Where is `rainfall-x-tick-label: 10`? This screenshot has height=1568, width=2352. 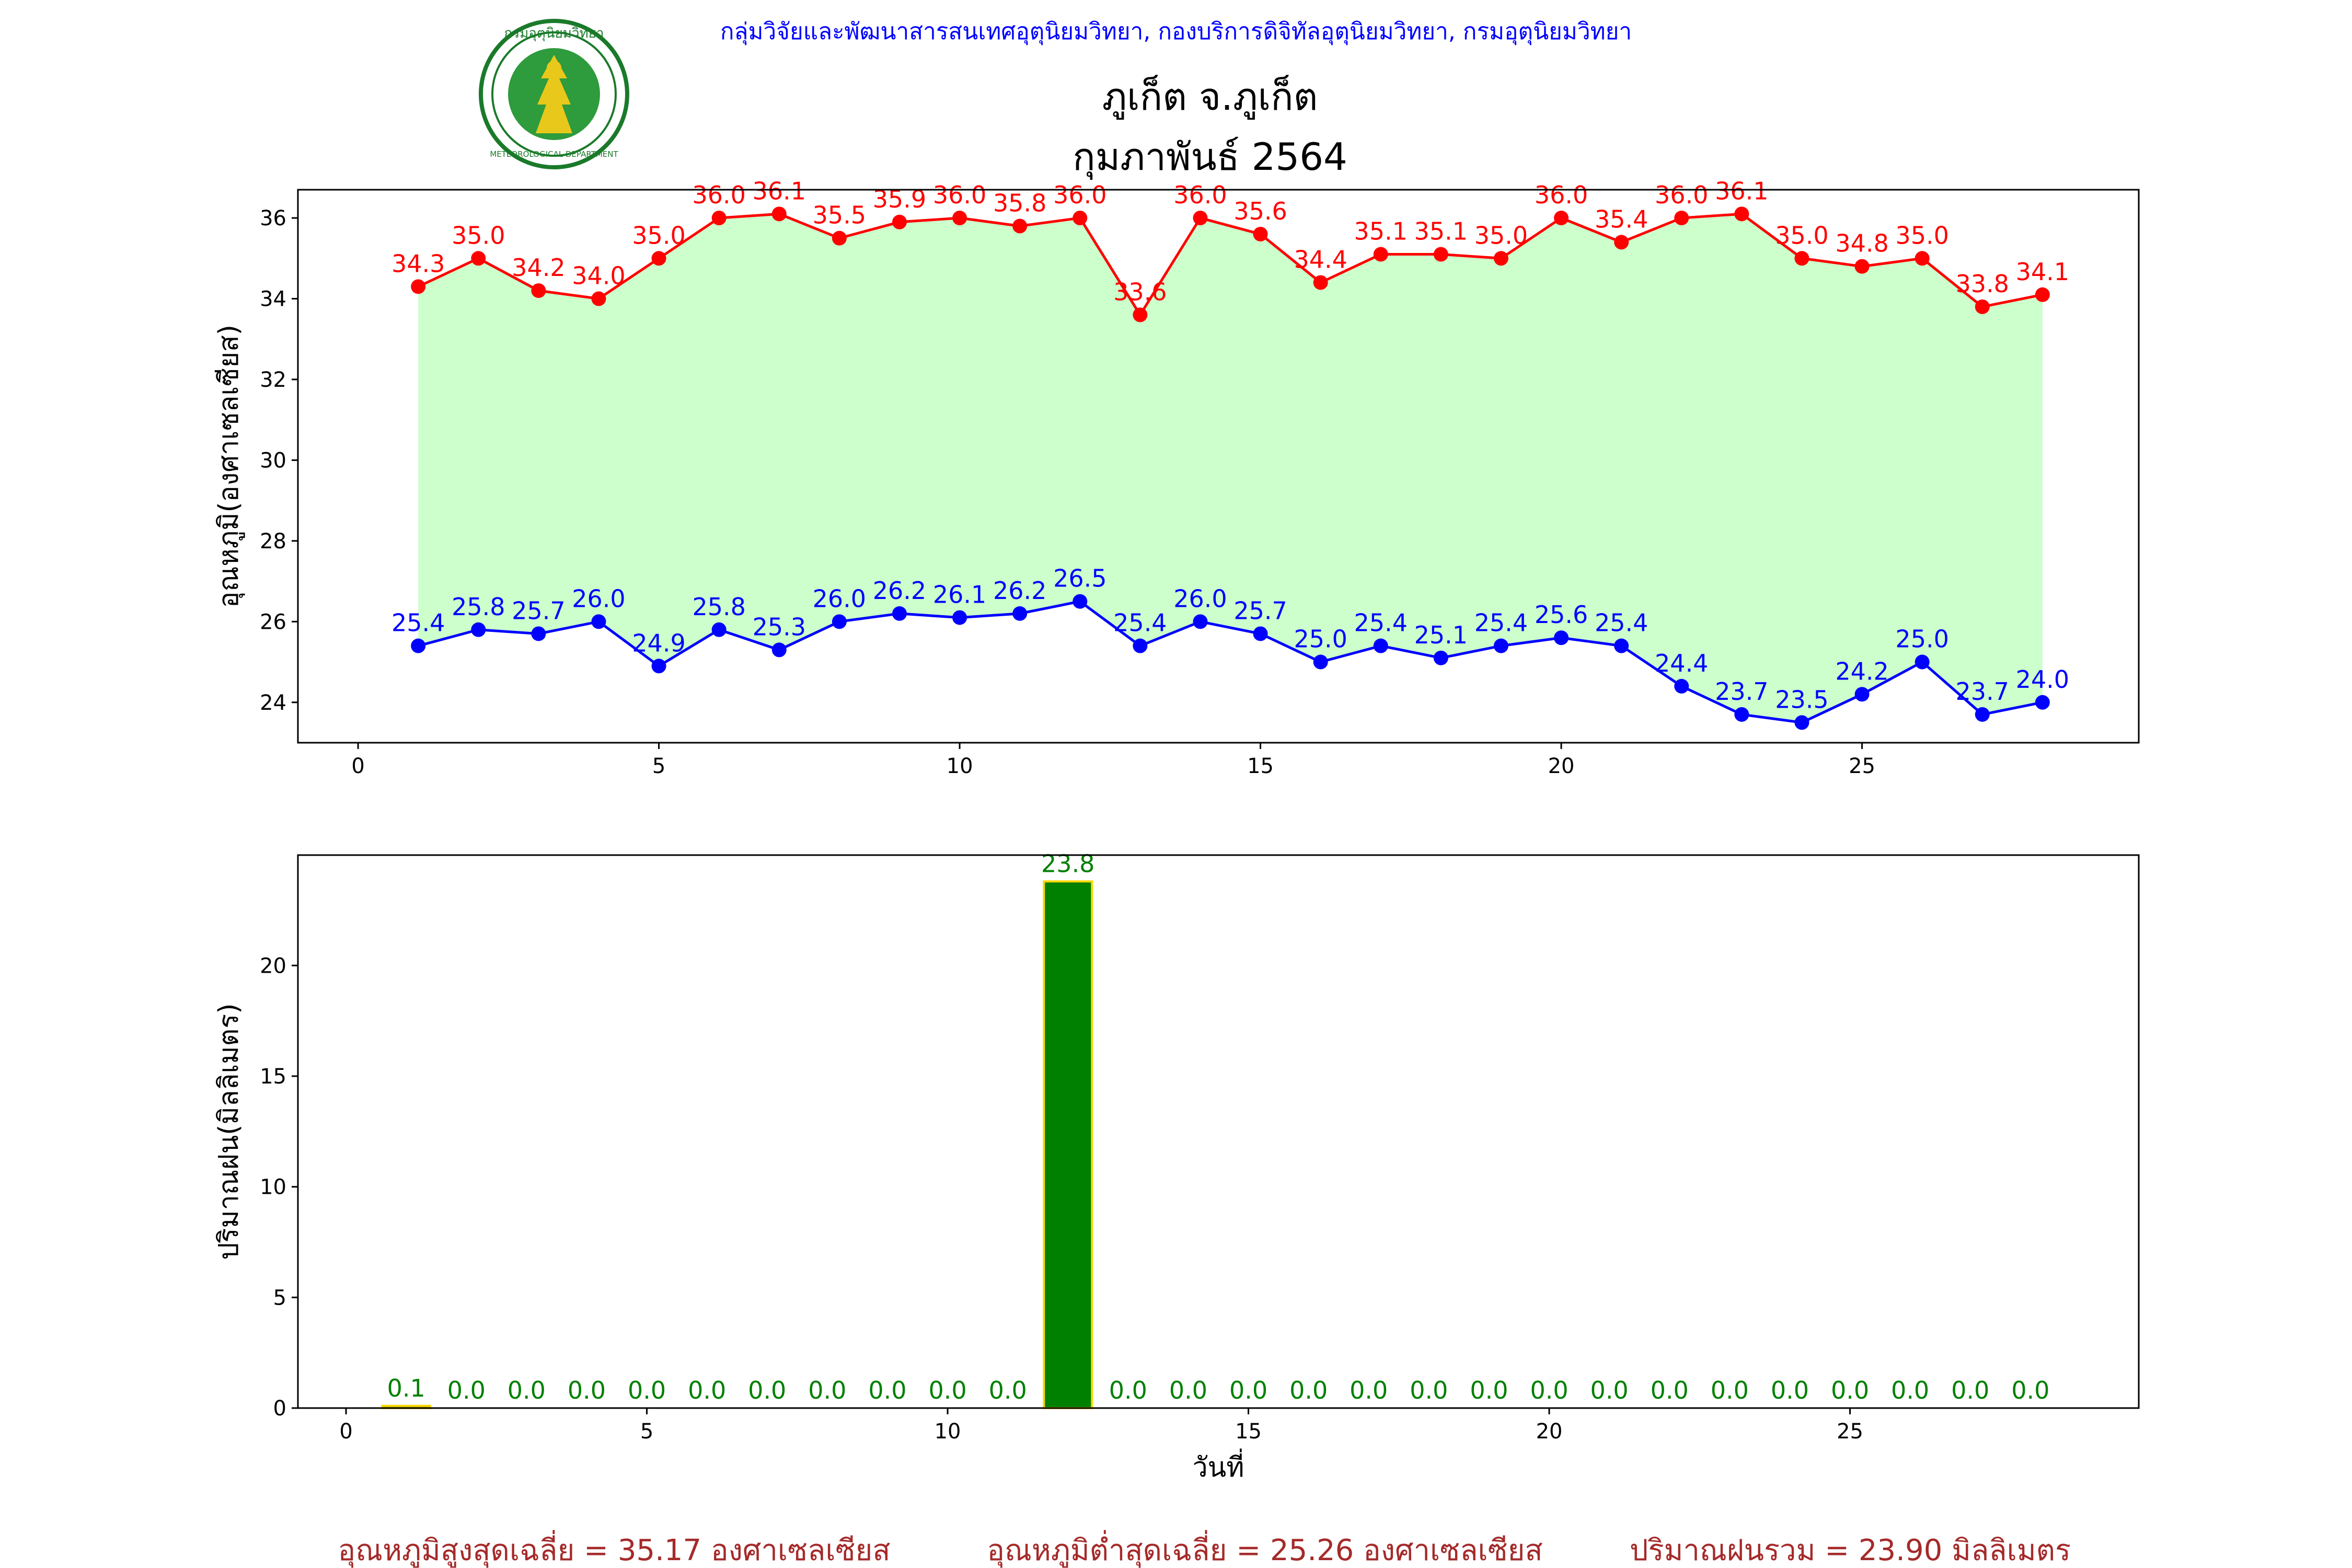 rainfall-x-tick-label: 10 is located at coordinates (948, 1432).